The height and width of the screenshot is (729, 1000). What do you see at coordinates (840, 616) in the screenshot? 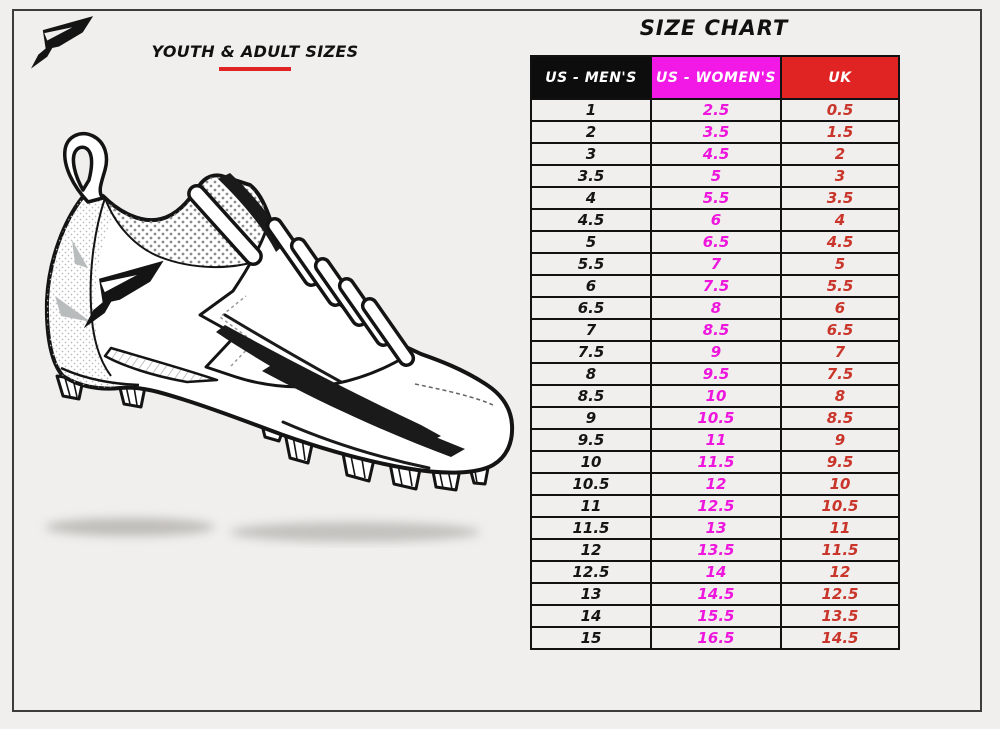
I see `uk-cell: 13.5` at bounding box center [840, 616].